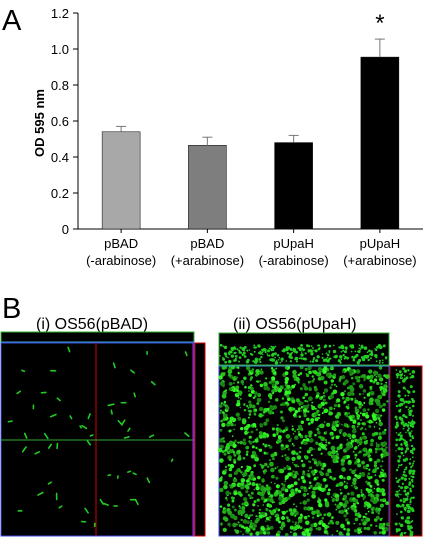  I want to click on x-tick-label: (-arabinose), so click(294, 260).